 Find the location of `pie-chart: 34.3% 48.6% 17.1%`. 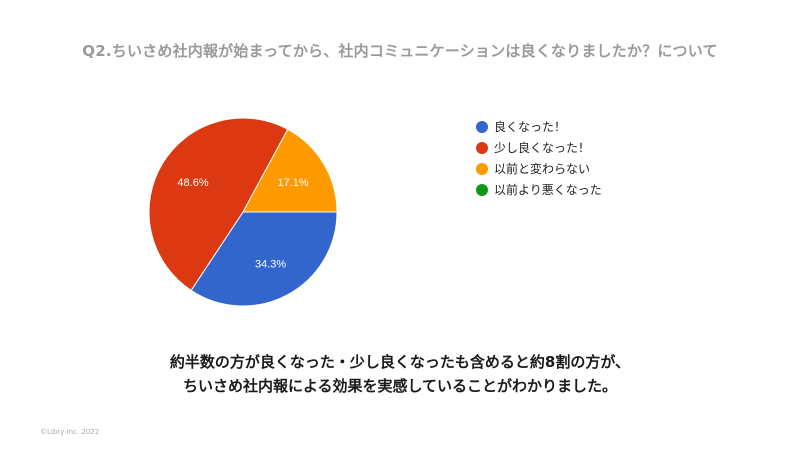

pie-chart: 34.3% 48.6% 17.1% is located at coordinates (243, 212).